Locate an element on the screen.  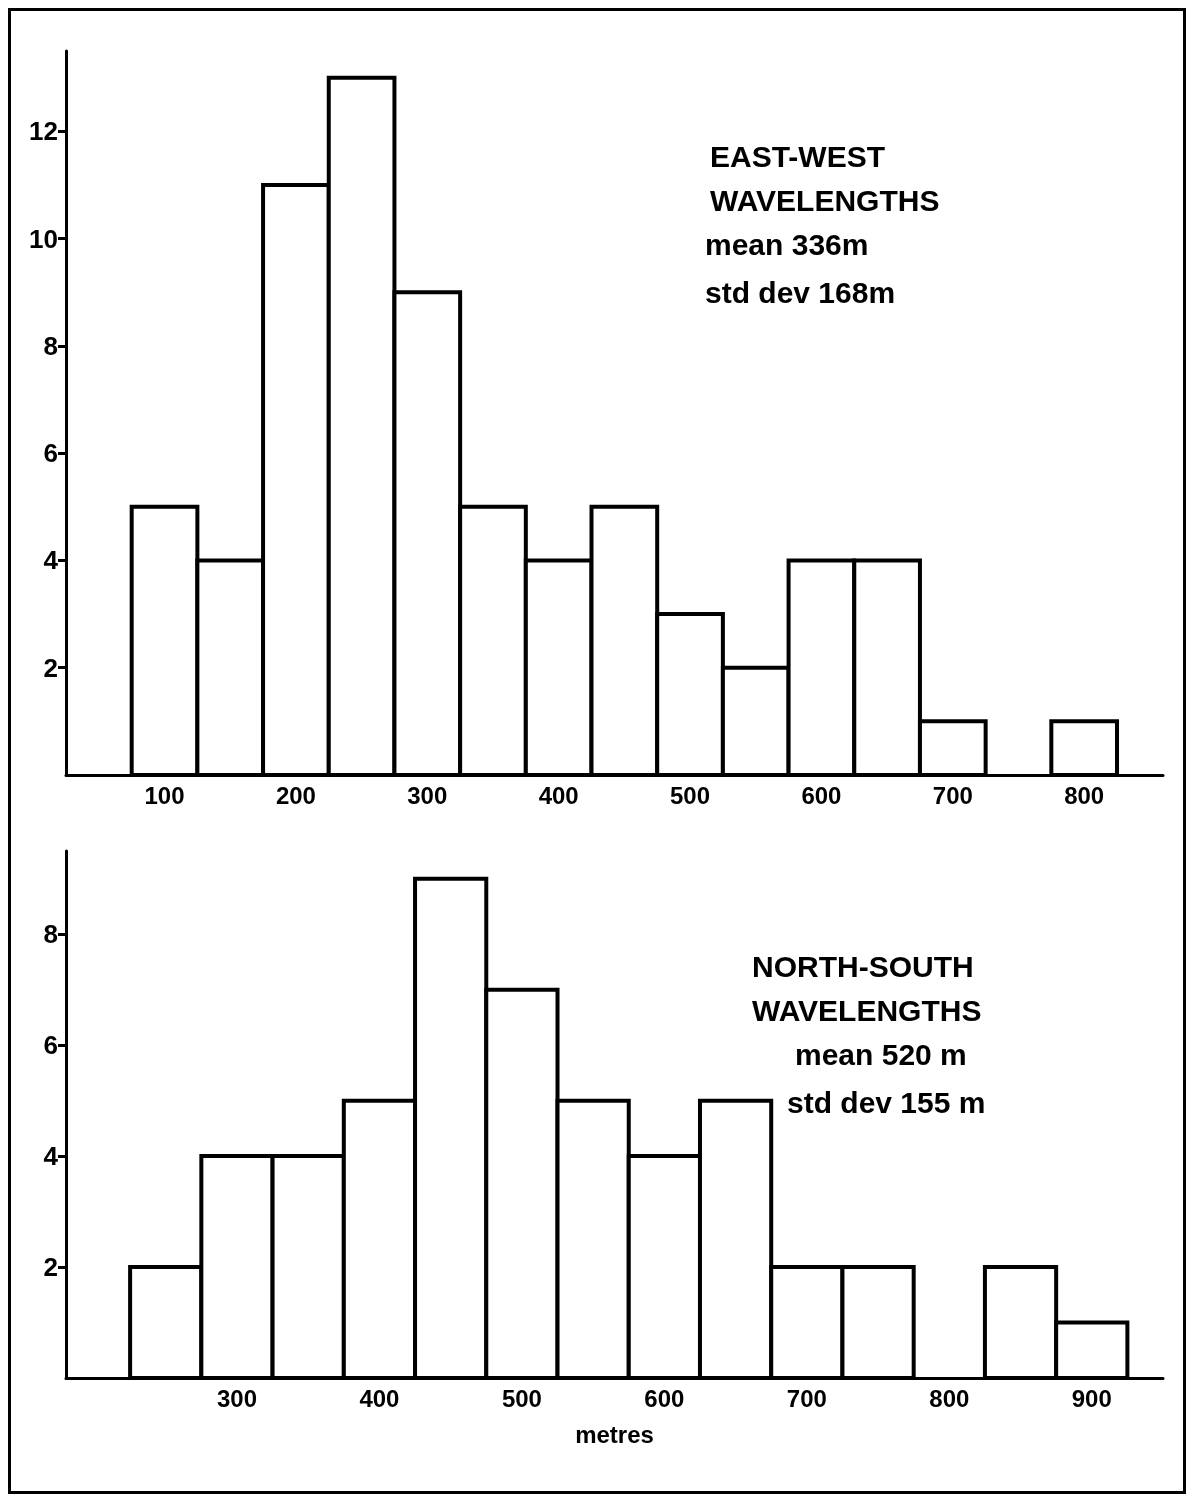
annotation: mean 520 m is located at coordinates (881, 1054).